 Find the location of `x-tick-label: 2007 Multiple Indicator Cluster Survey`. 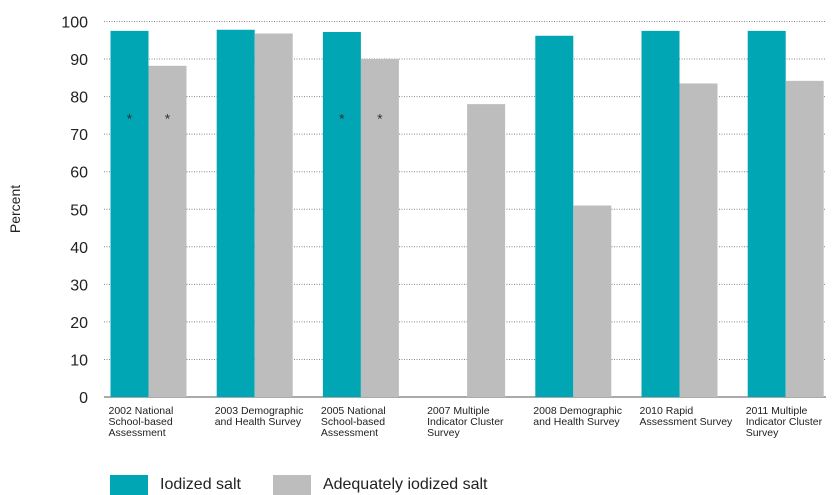

x-tick-label: 2007 Multiple Indicator Cluster Survey is located at coordinates (465, 422).